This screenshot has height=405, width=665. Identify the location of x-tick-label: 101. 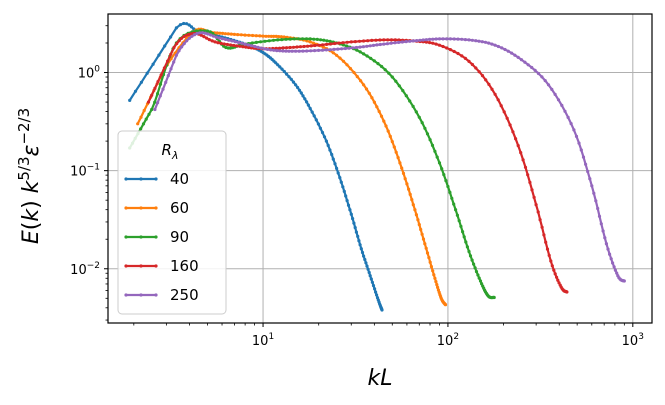
(263, 340).